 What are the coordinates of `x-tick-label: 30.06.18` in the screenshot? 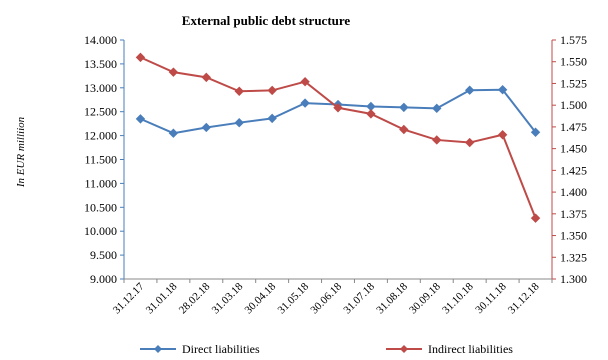 It's located at (326, 298).